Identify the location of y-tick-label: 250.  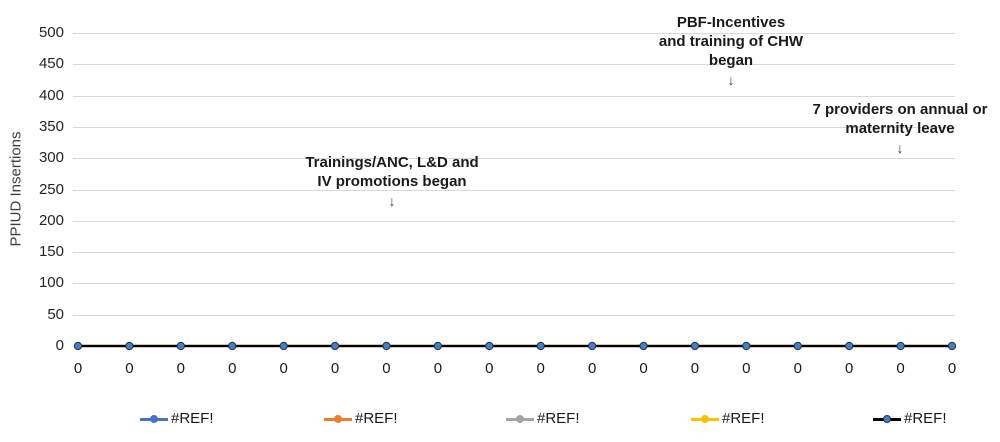
(51, 189).